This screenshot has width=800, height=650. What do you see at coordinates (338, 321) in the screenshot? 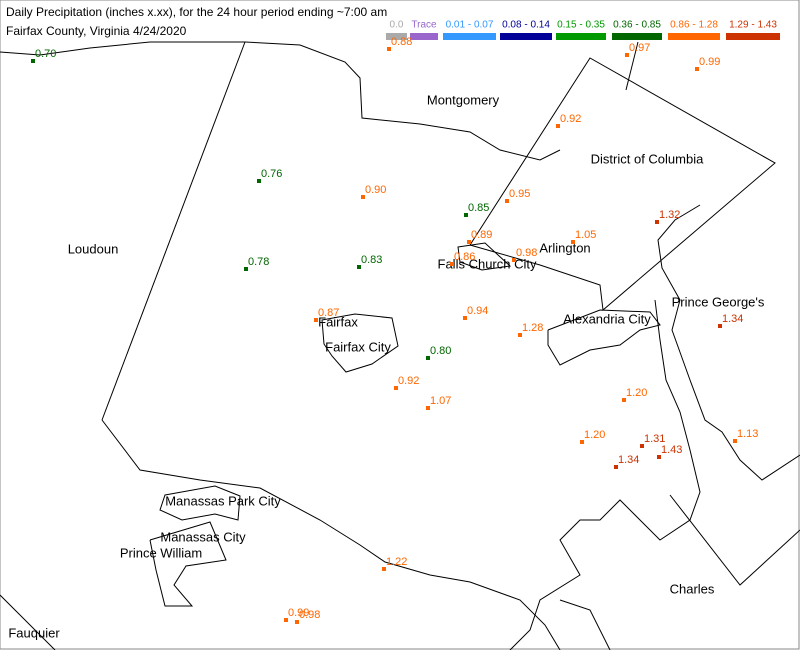
I see `place-label: Fairfax` at bounding box center [338, 321].